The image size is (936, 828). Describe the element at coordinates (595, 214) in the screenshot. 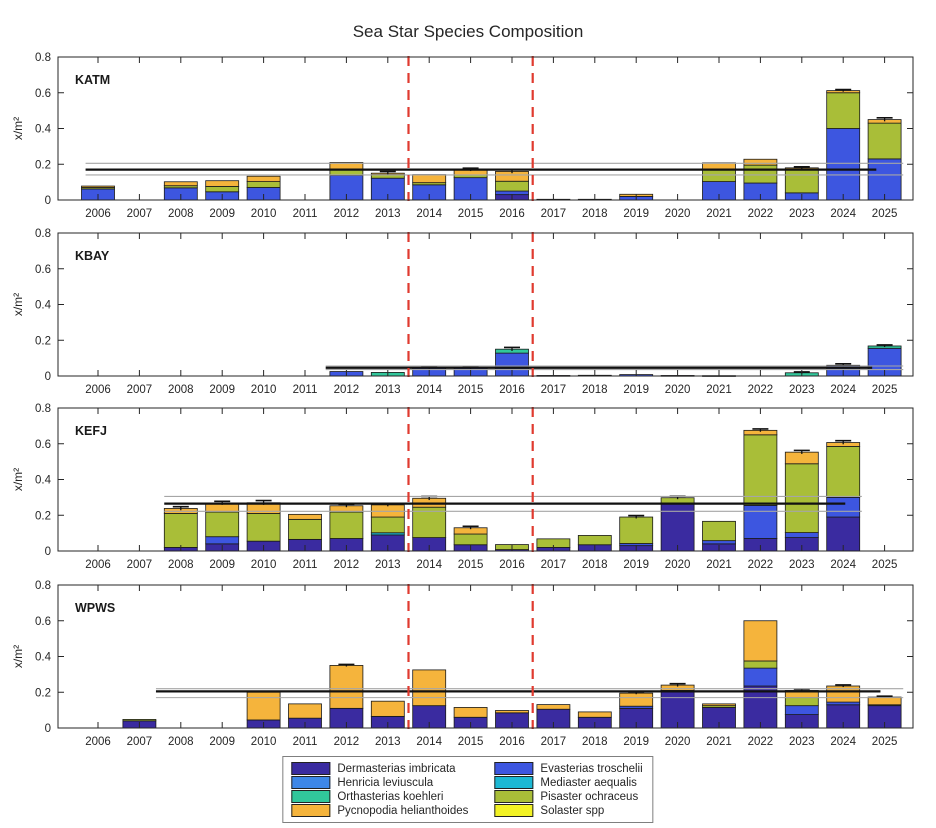

I see `year-tick-label: 2018` at that location.